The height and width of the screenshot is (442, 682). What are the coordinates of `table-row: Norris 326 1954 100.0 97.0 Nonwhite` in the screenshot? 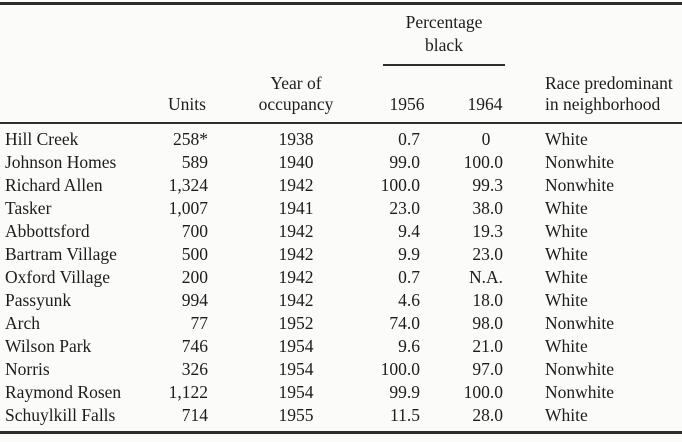 It's located at (341, 369).